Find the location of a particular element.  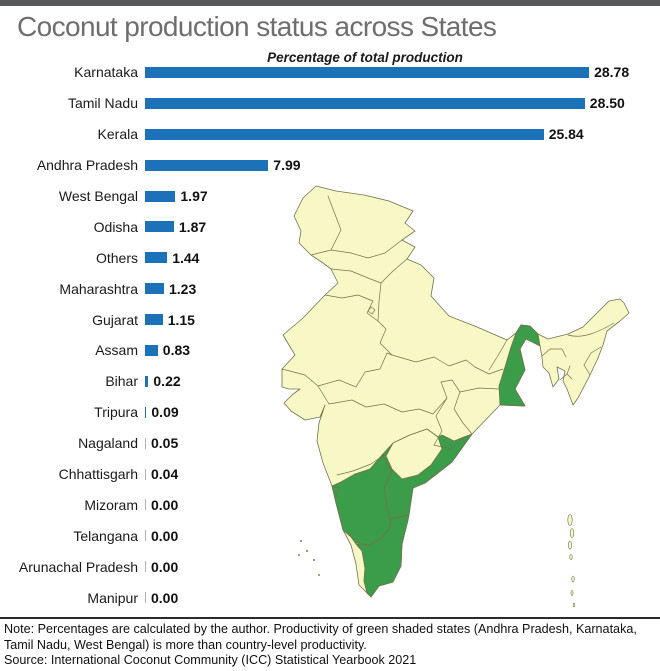

bar-row: Karnataka 28.78 is located at coordinates (330, 72).